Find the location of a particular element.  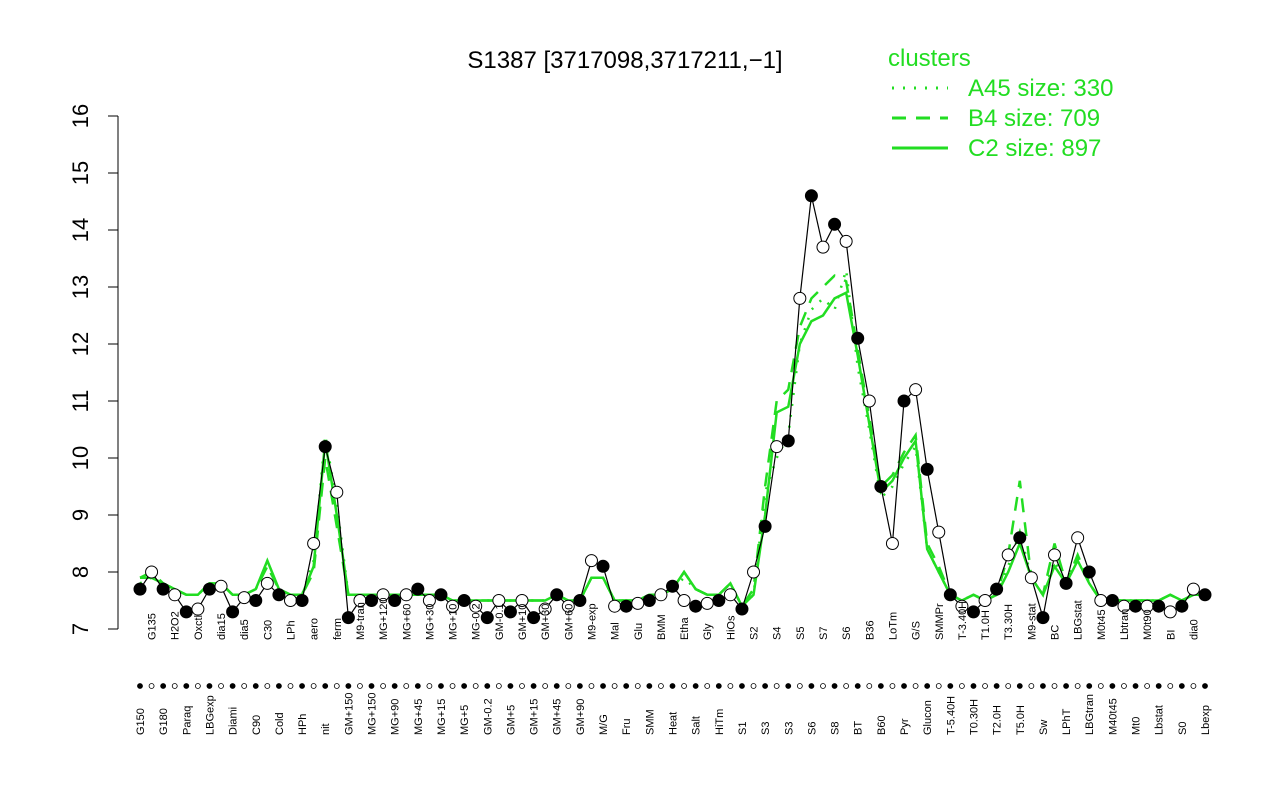

x-tick-label: GM+15 is located at coordinates (535, 717).